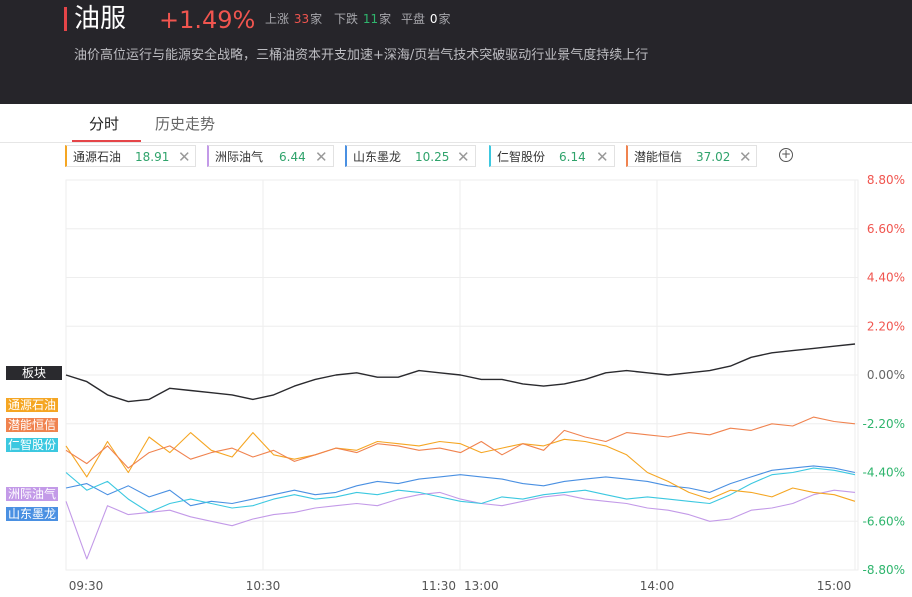  I want to click on page-title: 油服, so click(100, 19).